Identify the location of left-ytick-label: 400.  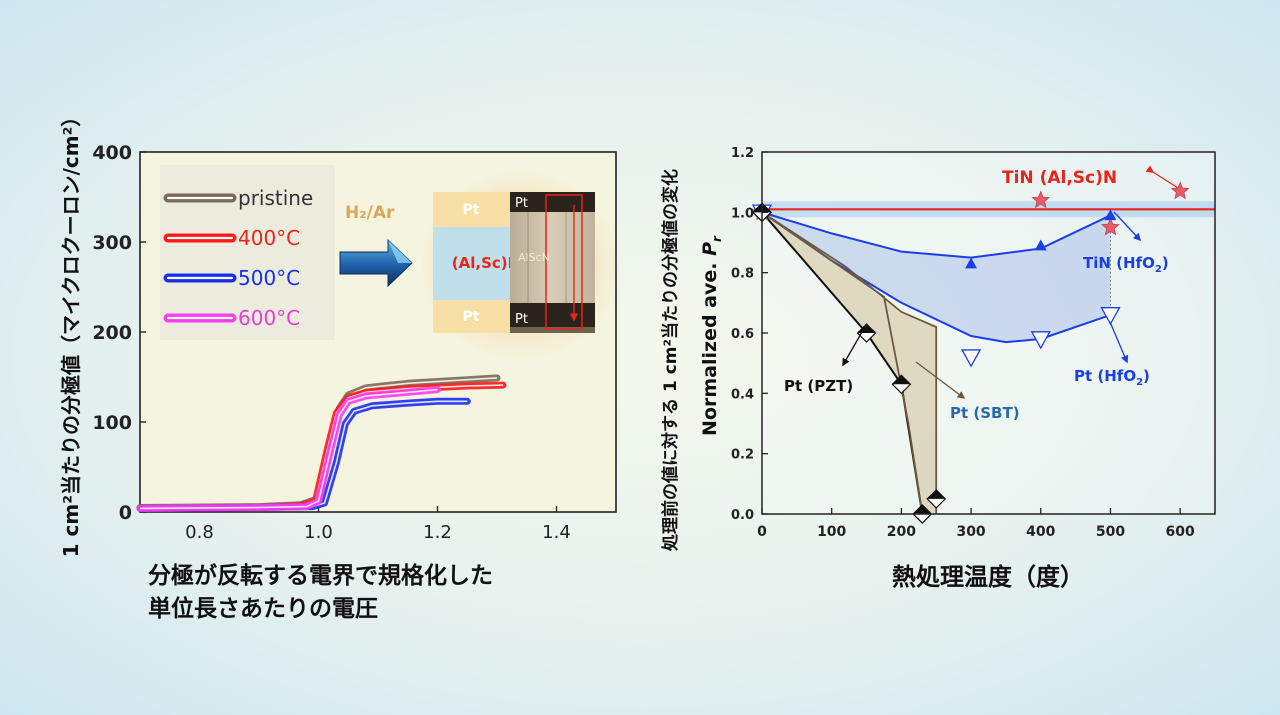
(112, 153).